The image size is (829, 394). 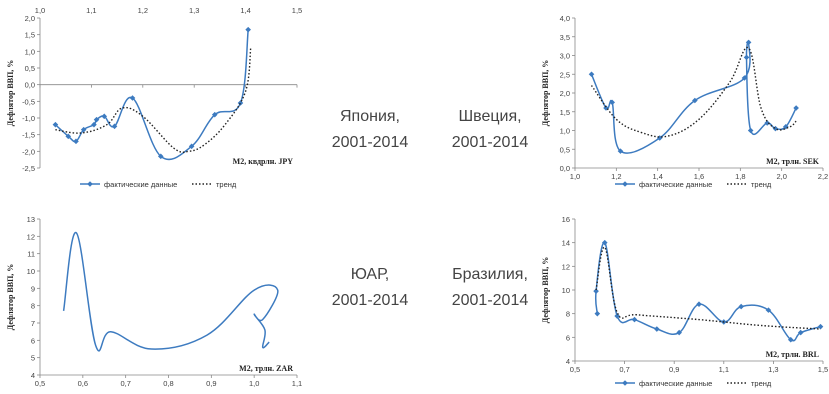 I want to click on x-tick-label: 0,9, so click(x=674, y=369).